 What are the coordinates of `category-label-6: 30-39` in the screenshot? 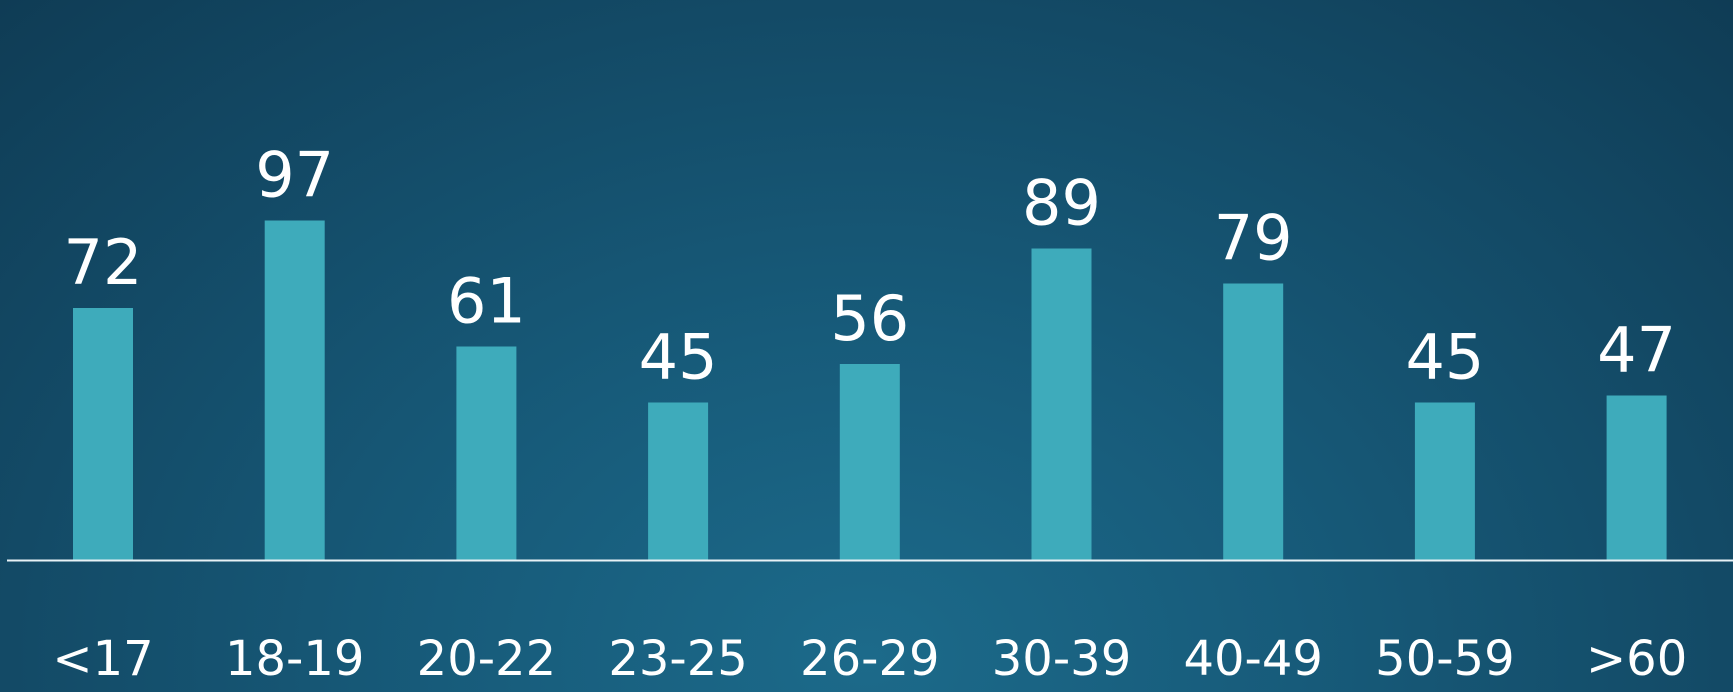 It's located at (1061, 659).